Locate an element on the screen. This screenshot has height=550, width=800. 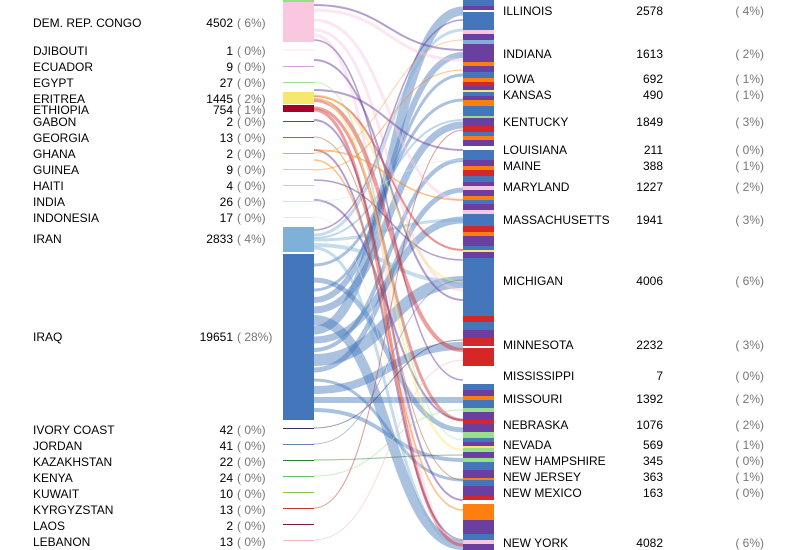
state-name: MASSACHUSETTS is located at coordinates (556, 220).